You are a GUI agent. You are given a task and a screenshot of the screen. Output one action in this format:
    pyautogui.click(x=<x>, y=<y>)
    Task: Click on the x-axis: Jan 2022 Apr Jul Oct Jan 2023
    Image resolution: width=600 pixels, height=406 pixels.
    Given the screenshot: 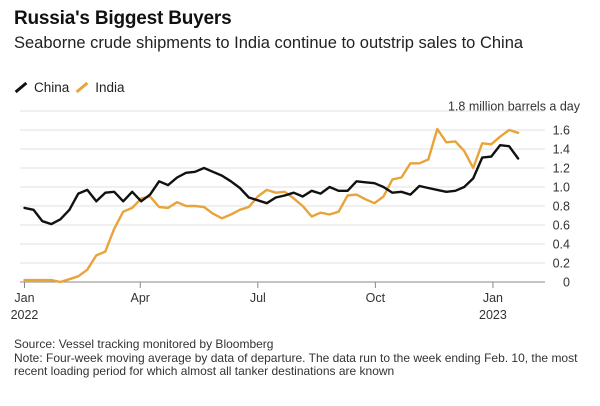 What is the action you would take?
    pyautogui.click(x=259, y=302)
    